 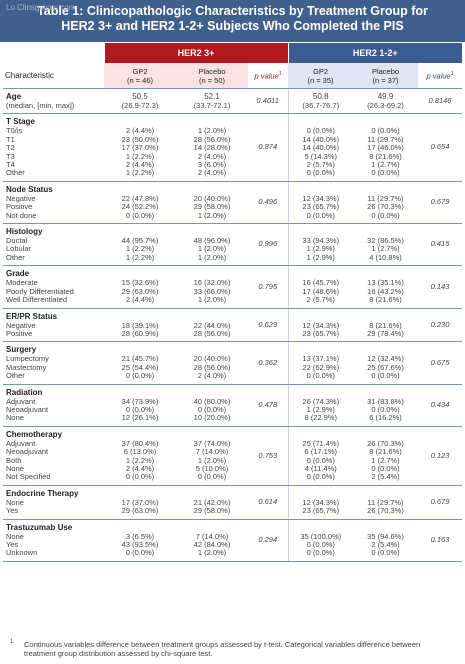 What do you see at coordinates (385, 105) in the screenshot?
I see `cell-value: (26.3-69.2)` at bounding box center [385, 105].